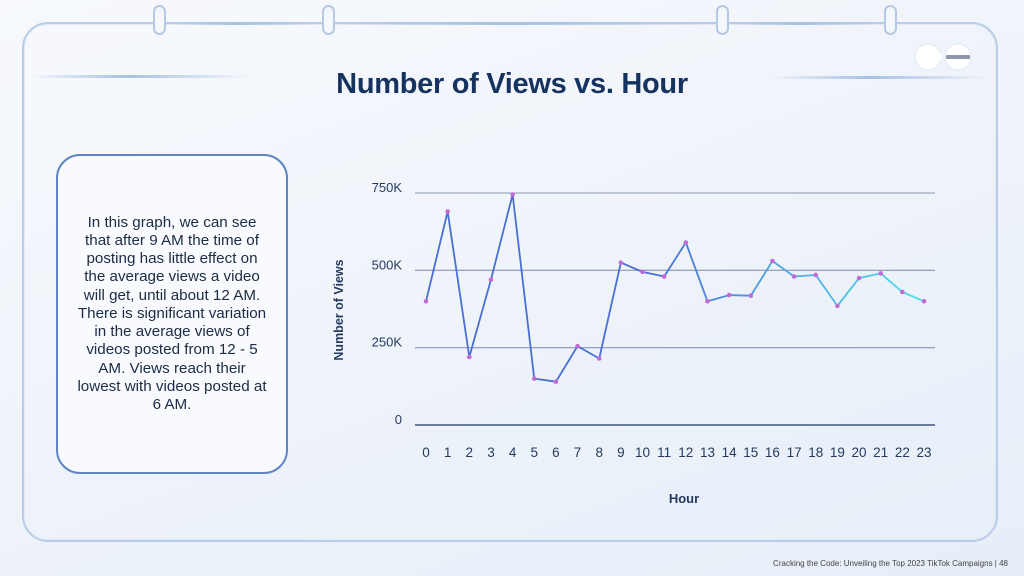  Describe the element at coordinates (815, 452) in the screenshot. I see `x-tick-label: 18` at that location.